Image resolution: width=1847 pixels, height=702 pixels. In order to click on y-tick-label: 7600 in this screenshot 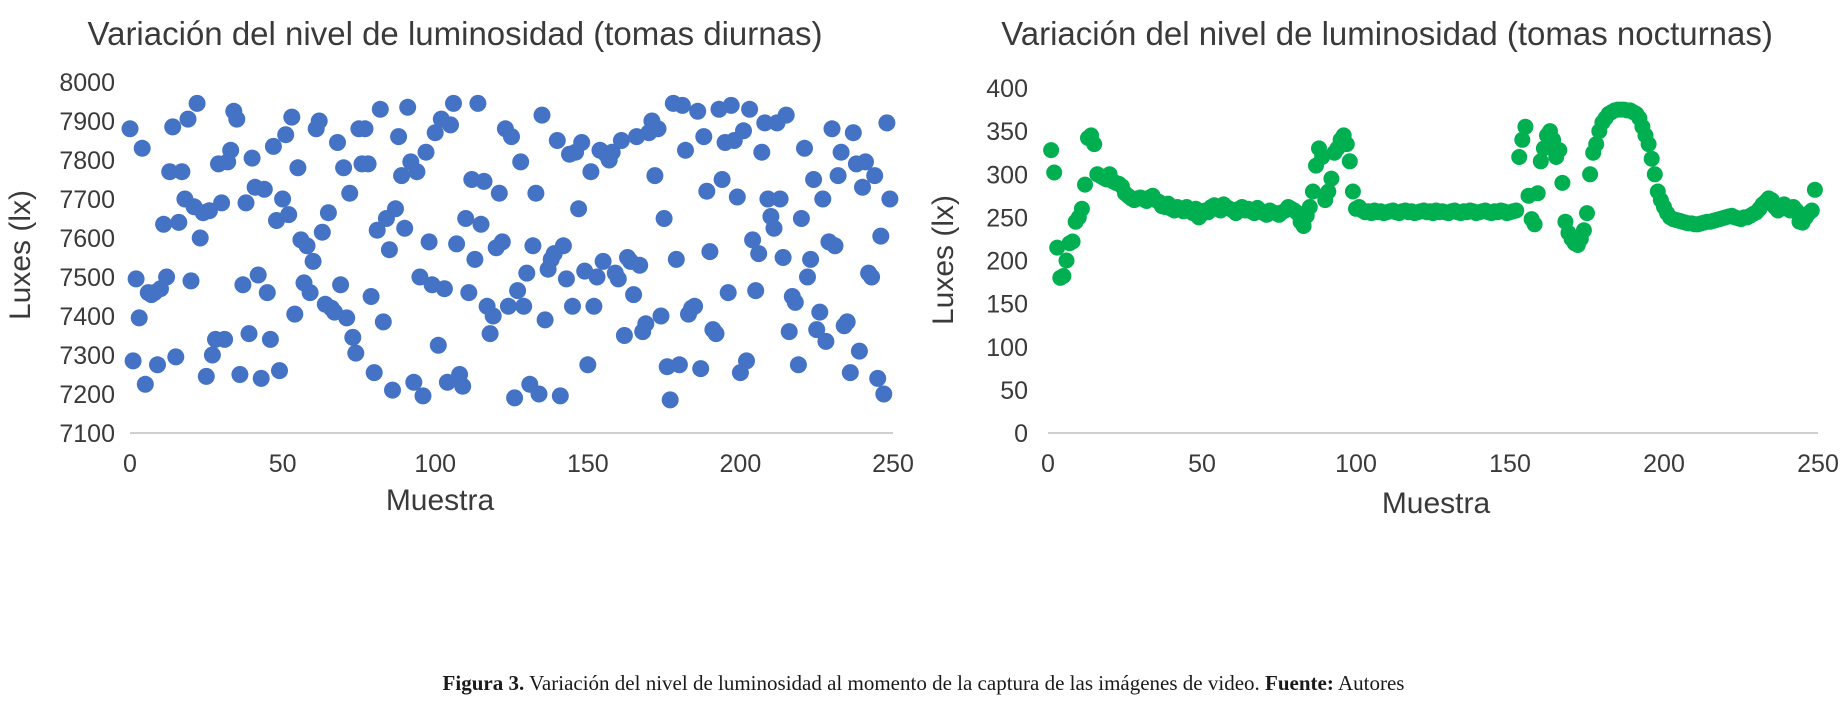, I will do `click(87, 239)`.